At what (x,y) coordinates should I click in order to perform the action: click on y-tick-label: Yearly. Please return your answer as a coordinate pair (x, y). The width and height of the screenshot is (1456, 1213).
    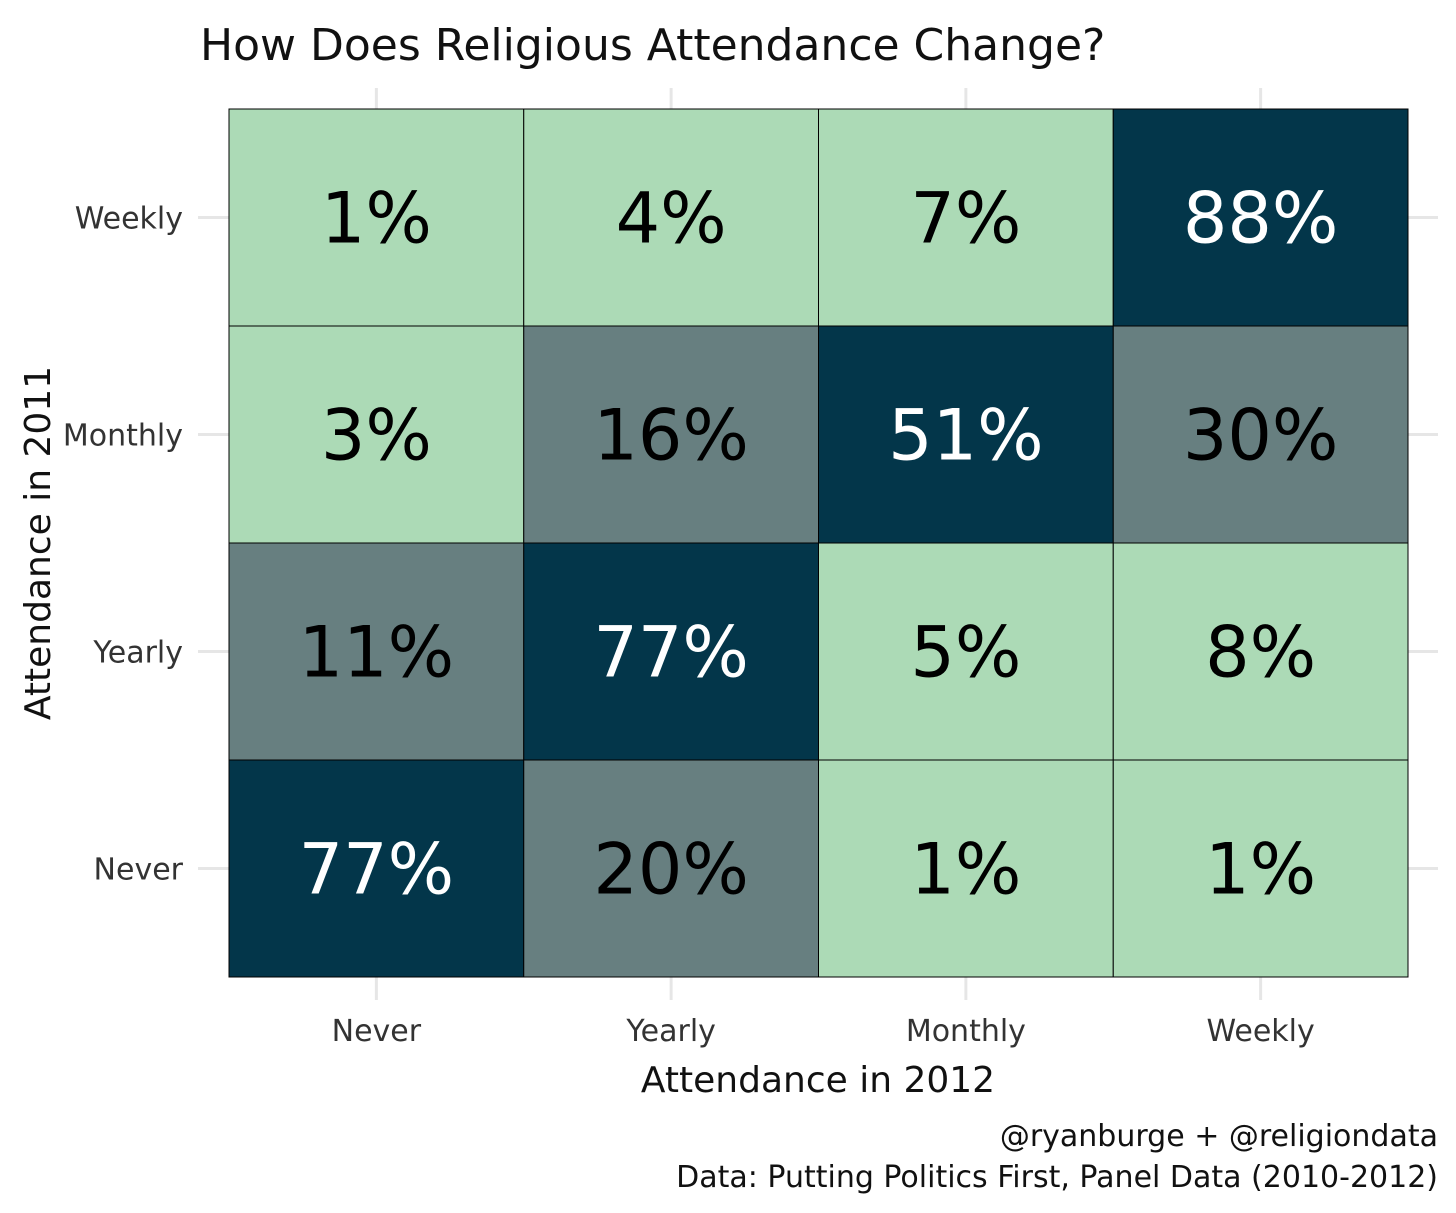
    Looking at the image, I should click on (137, 653).